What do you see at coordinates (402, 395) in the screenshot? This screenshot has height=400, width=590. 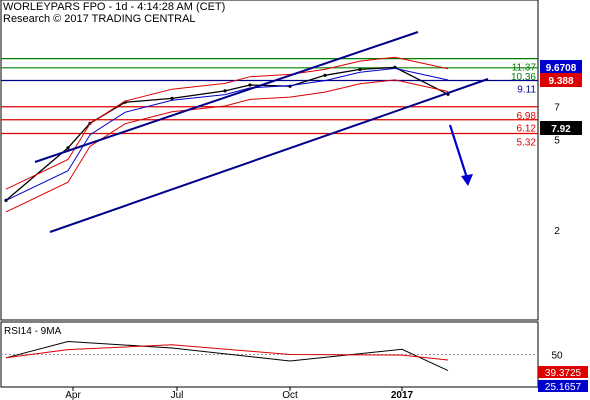 I see `x-tick-label-3: 2017` at bounding box center [402, 395].